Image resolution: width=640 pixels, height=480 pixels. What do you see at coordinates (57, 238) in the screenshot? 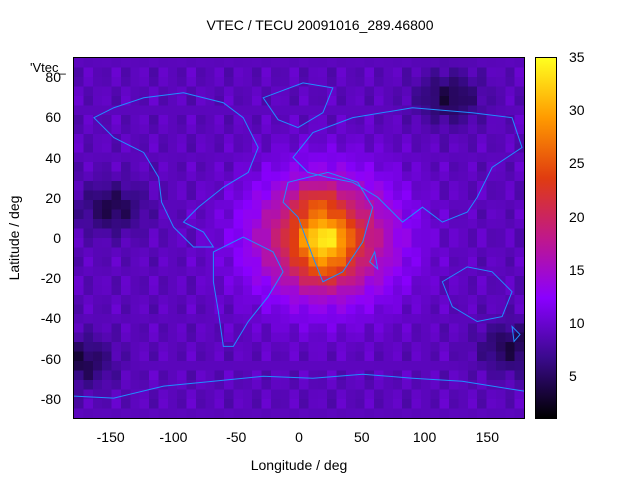
I see `y-tick-label: 0` at bounding box center [57, 238].